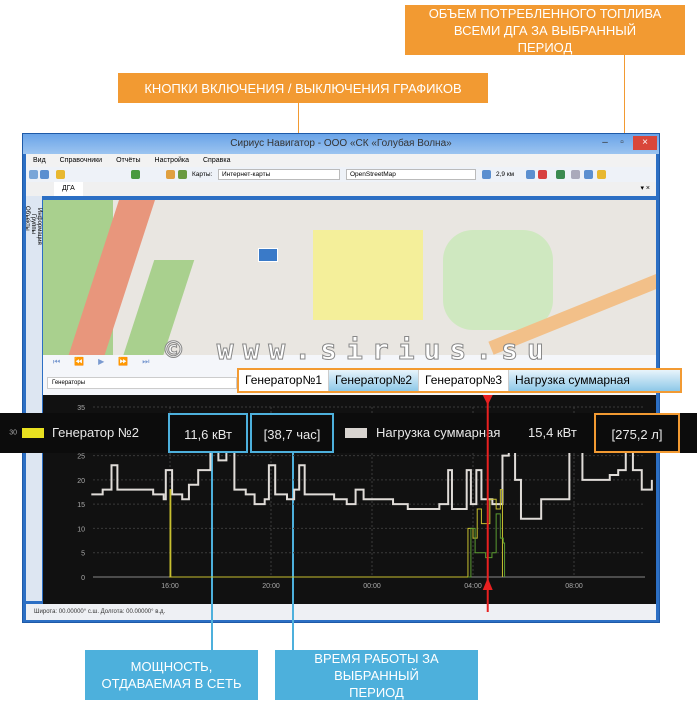 The image size is (697, 709). Describe the element at coordinates (44, 174) in the screenshot. I see `search-icon` at that location.